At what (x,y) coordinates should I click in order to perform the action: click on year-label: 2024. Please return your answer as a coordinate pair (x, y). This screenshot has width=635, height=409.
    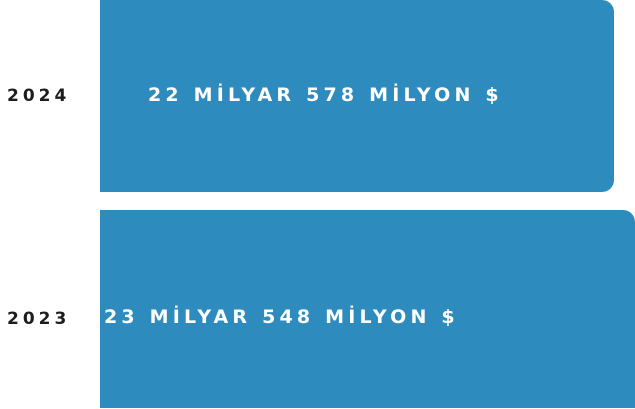
    Looking at the image, I should click on (39, 96).